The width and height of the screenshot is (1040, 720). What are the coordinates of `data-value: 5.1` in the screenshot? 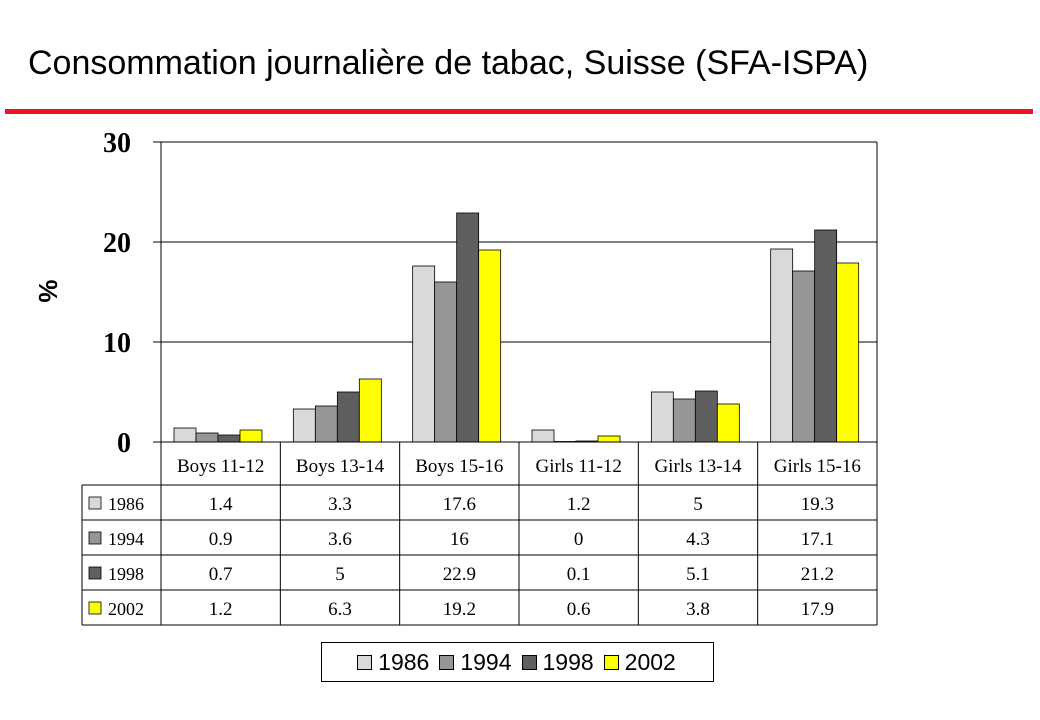 It's located at (698, 574).